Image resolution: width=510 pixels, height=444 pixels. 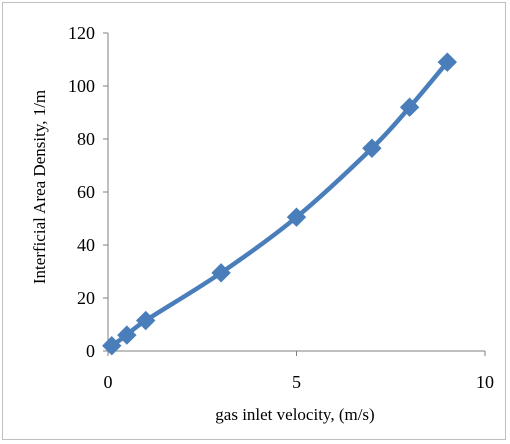 I want to click on y-tick-label: 20, so click(x=86, y=298).